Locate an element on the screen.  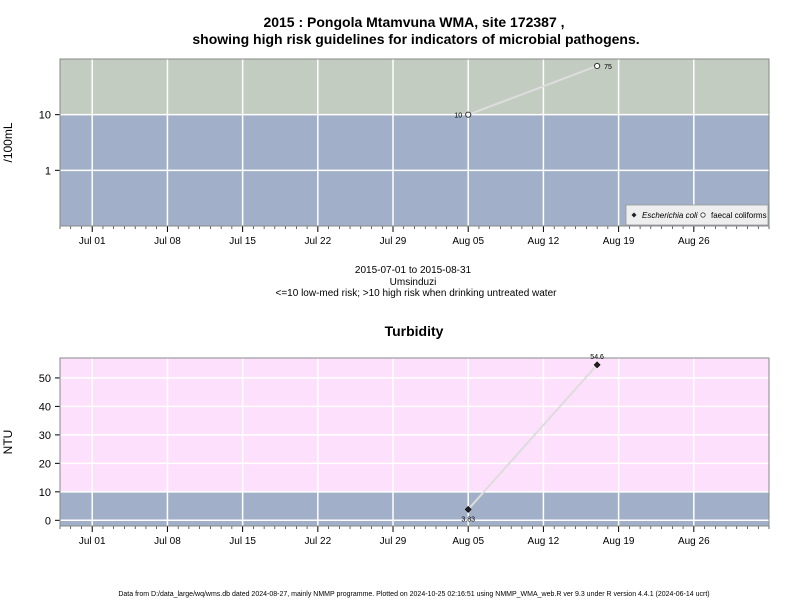
y-axis-label: NTU is located at coordinates (8, 442).